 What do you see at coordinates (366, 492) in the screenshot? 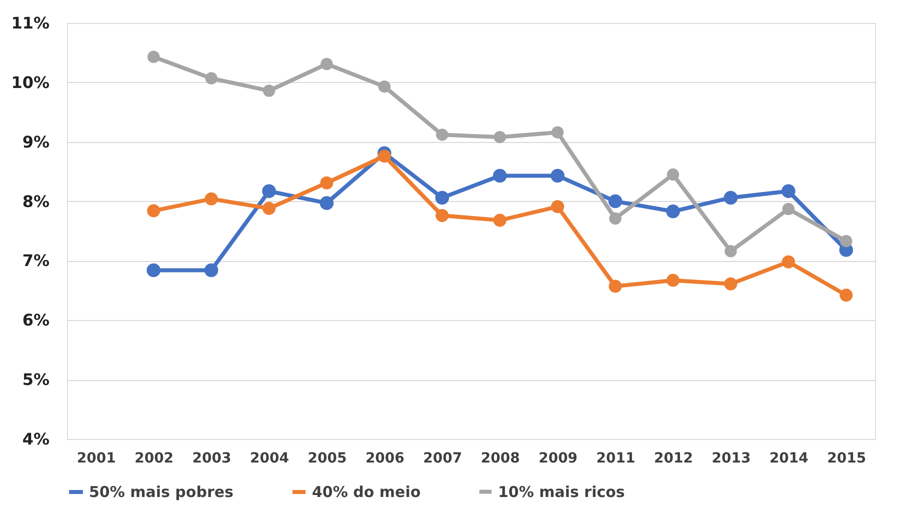
I see `legend-label: 40% do meio` at bounding box center [366, 492].